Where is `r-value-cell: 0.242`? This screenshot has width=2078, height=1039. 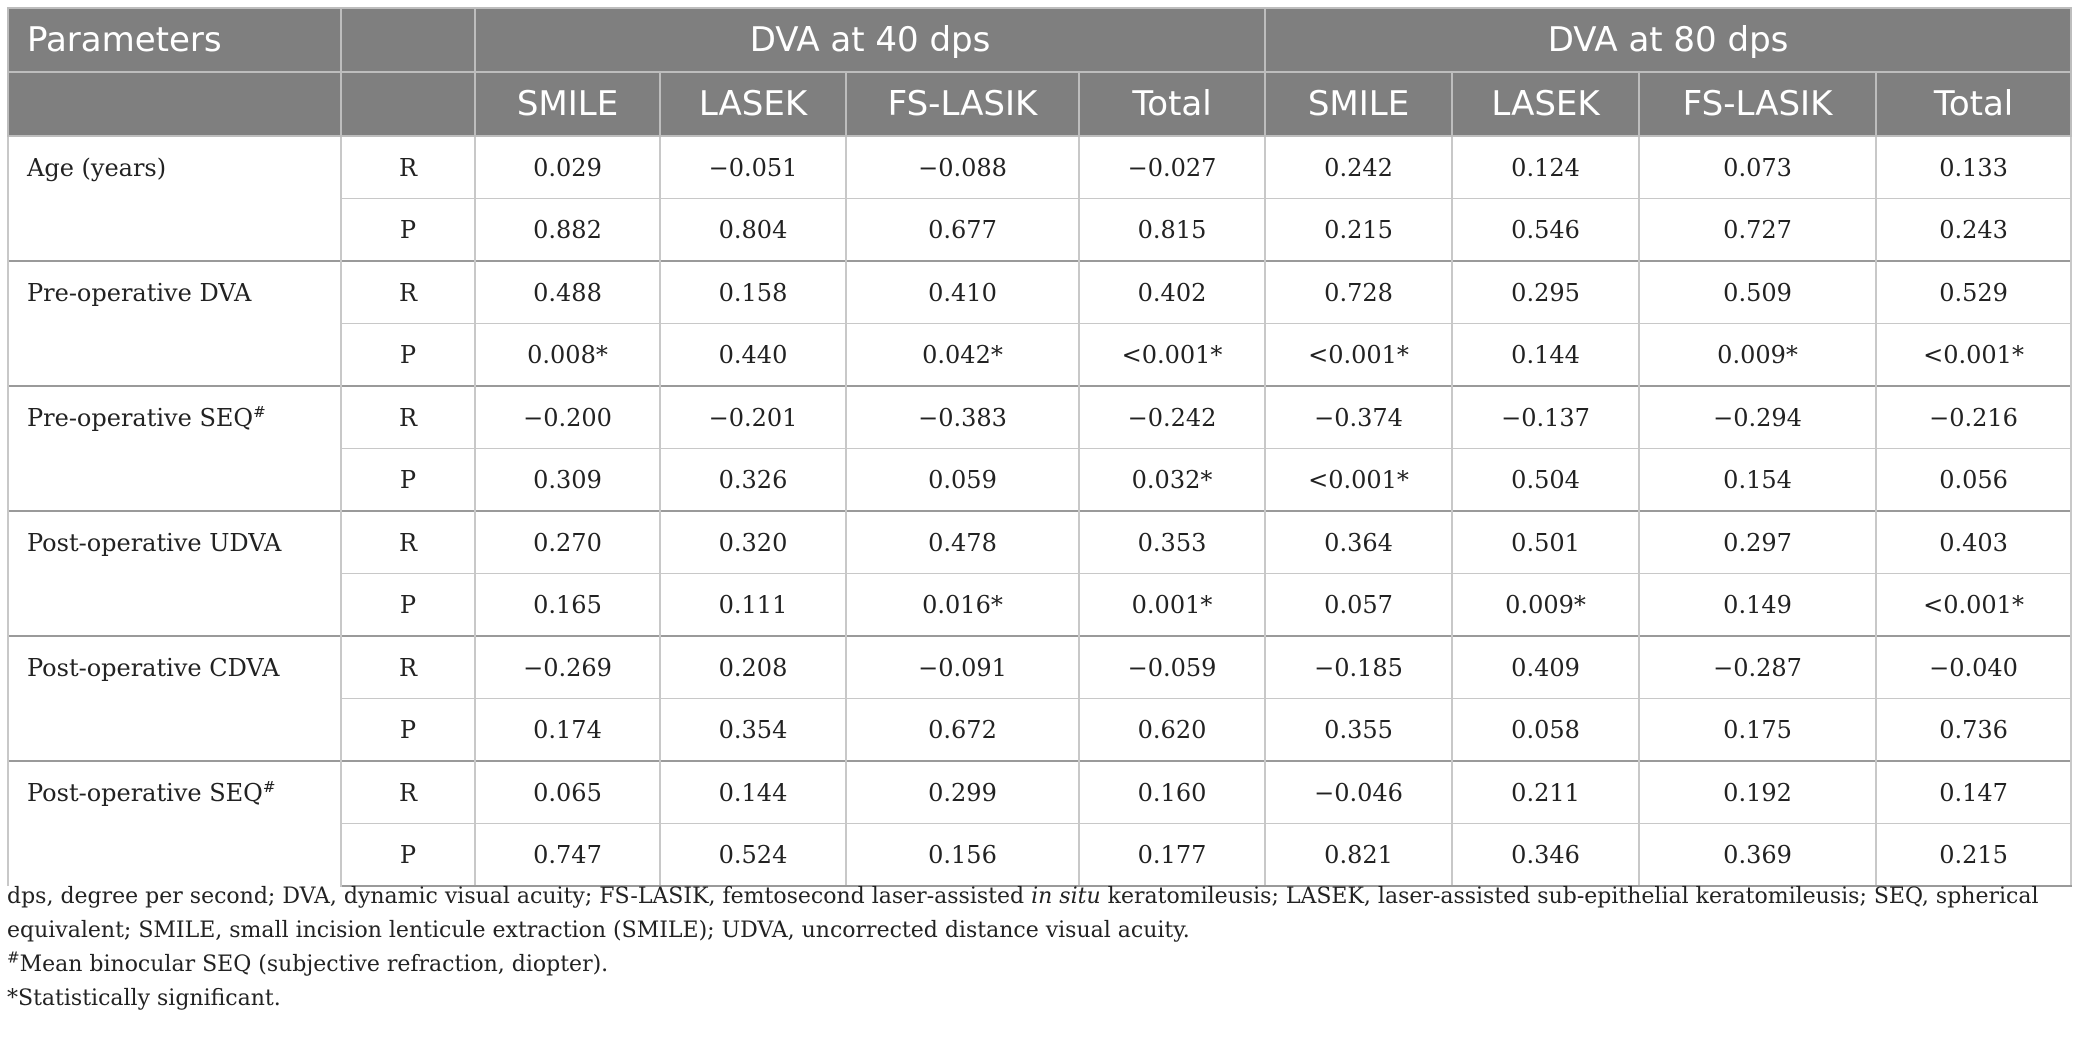
r-value-cell: 0.242 is located at coordinates (1359, 167).